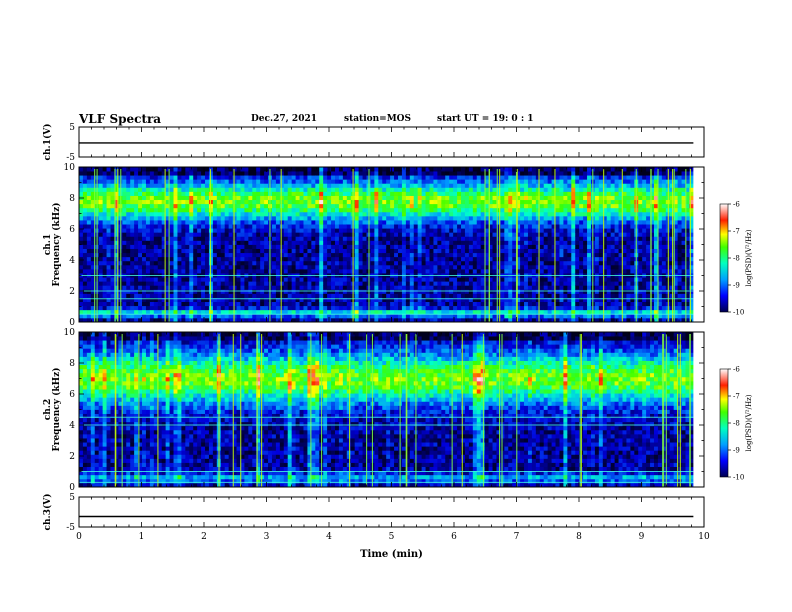  Describe the element at coordinates (704, 537) in the screenshot. I see `x-tick-label: 10` at that location.